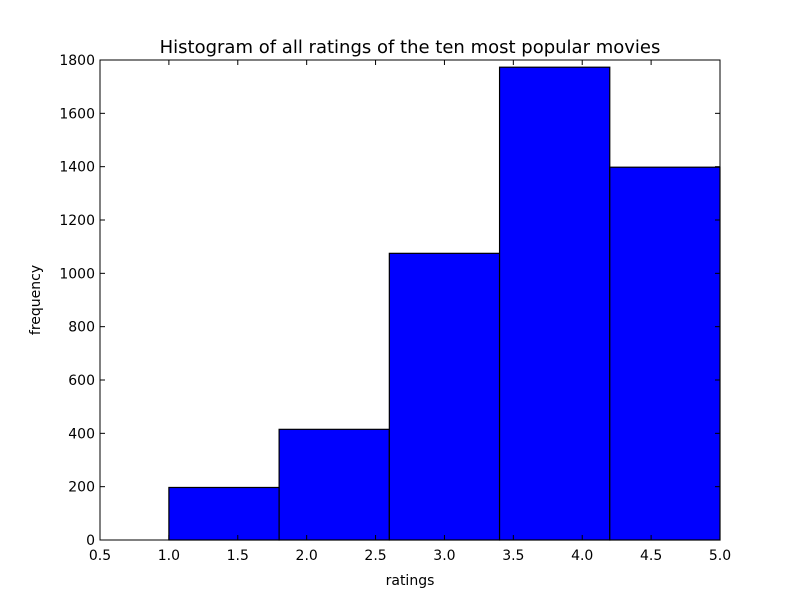 The width and height of the screenshot is (800, 604). What do you see at coordinates (81, 328) in the screenshot?
I see `y-tick-label-4: 800` at bounding box center [81, 328].